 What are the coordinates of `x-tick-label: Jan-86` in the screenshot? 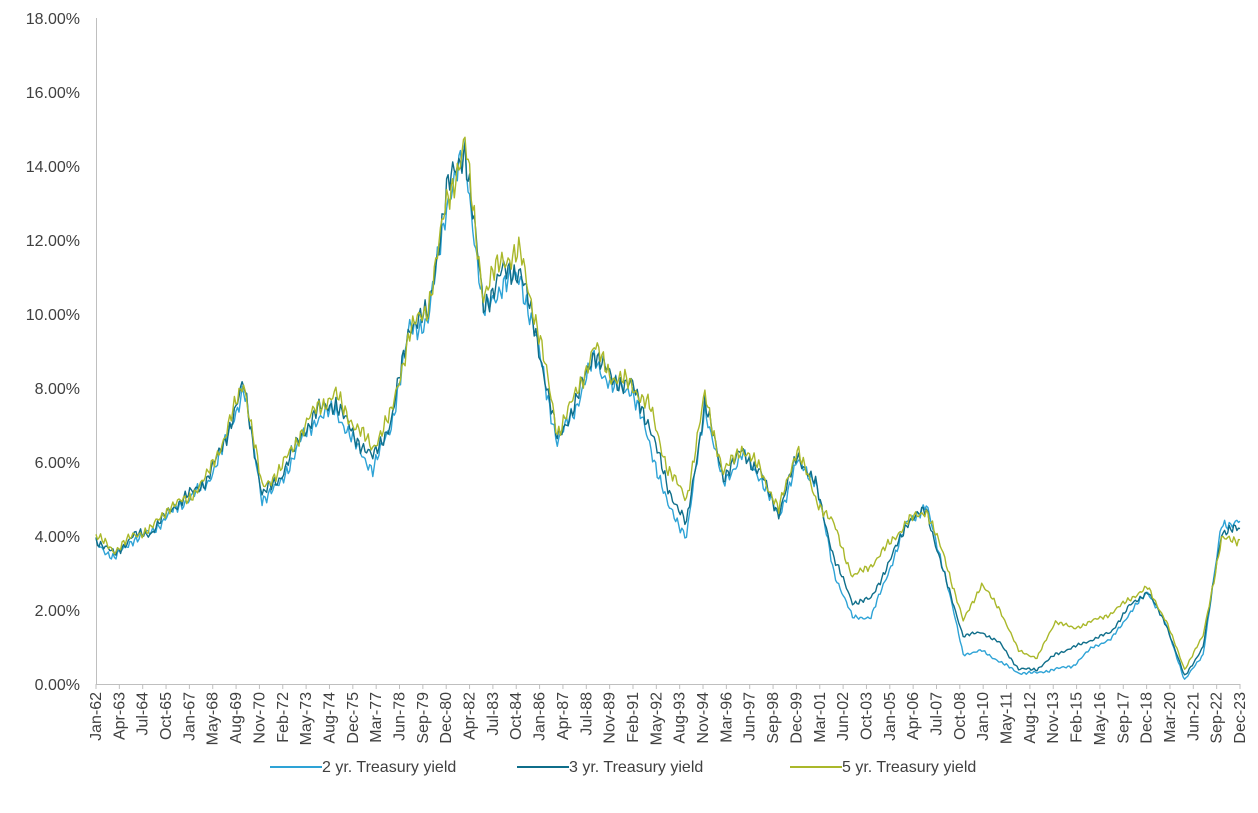 It's located at (540, 716).